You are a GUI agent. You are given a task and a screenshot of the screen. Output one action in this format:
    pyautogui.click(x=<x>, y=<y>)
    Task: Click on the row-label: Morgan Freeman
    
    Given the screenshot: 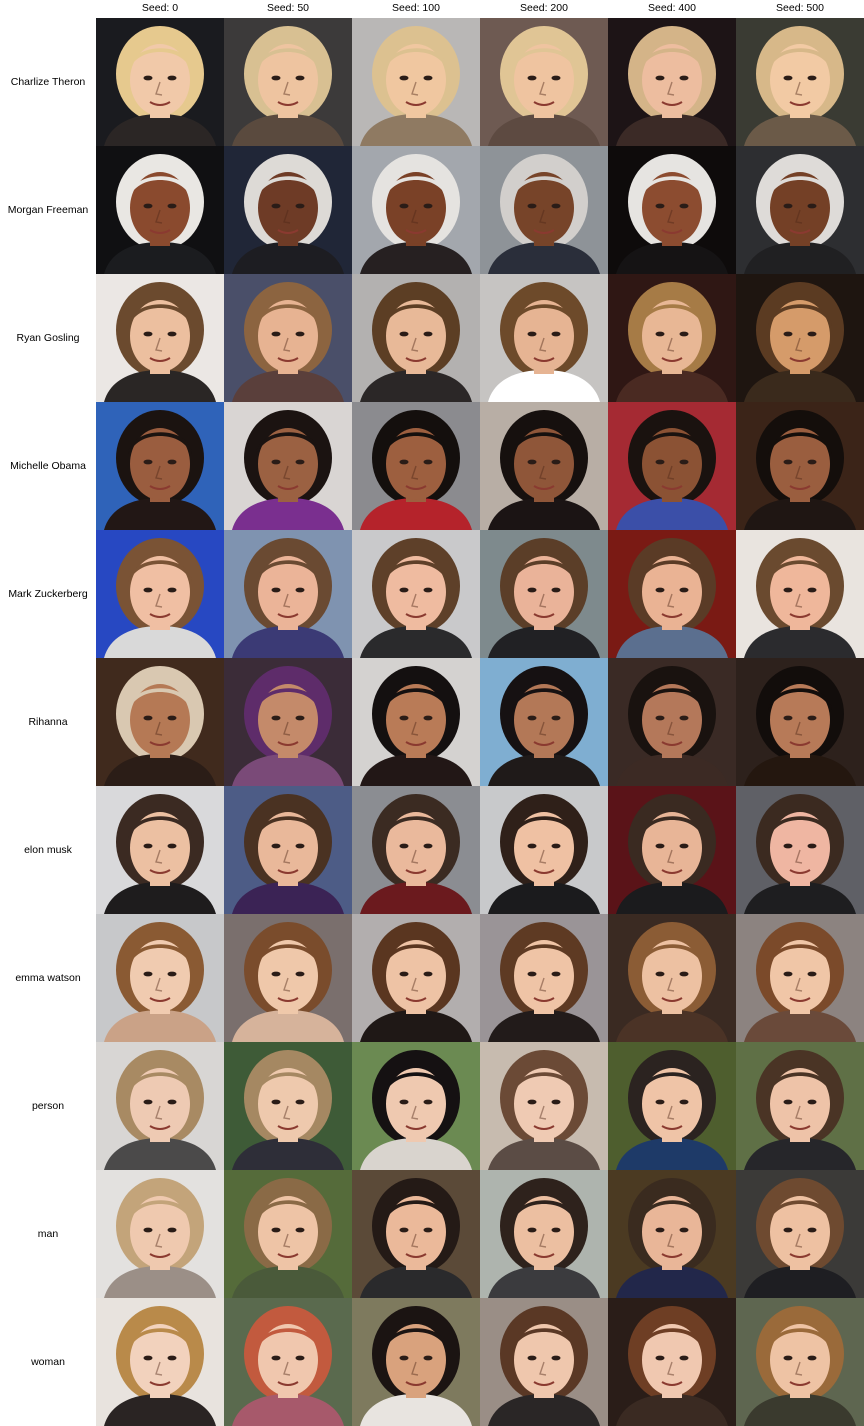 What is the action you would take?
    pyautogui.click(x=48, y=210)
    